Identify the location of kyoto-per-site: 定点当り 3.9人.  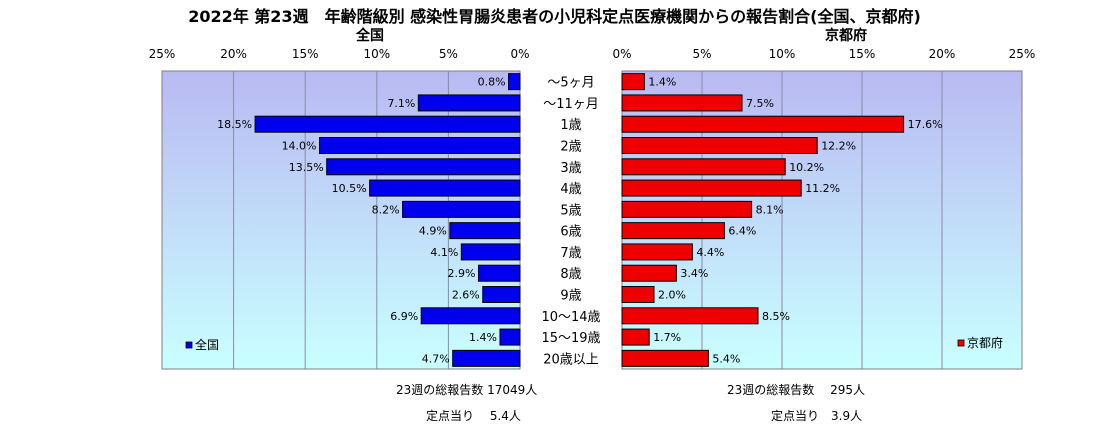
(817, 416).